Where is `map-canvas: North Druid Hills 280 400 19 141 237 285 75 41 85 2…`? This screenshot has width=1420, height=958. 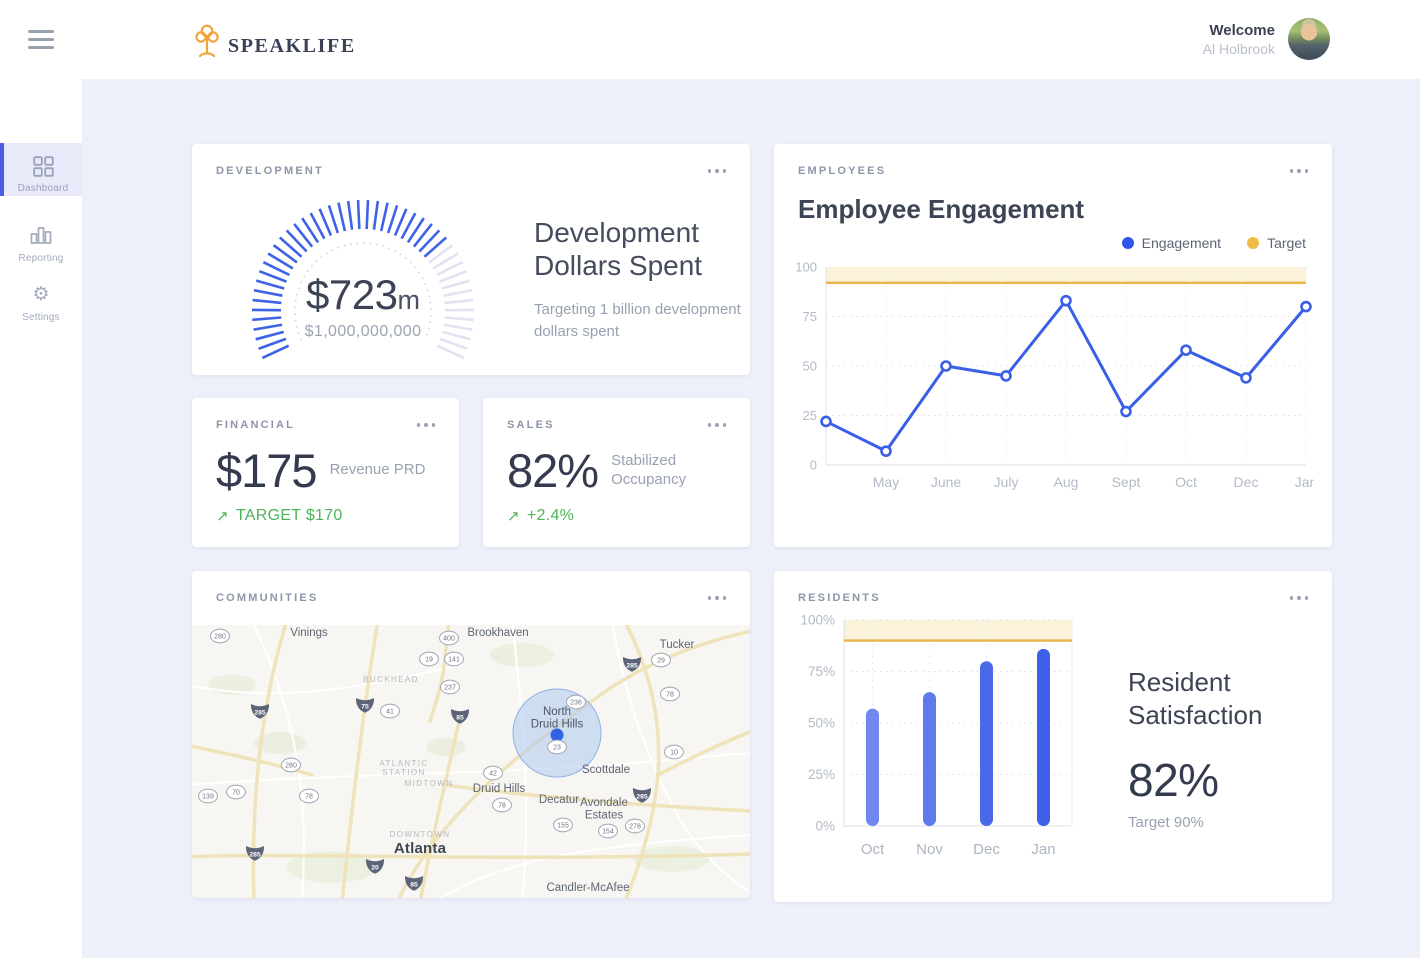 map-canvas: North Druid Hills 280 400 19 141 237 285 75 41 85 2… is located at coordinates (471, 761).